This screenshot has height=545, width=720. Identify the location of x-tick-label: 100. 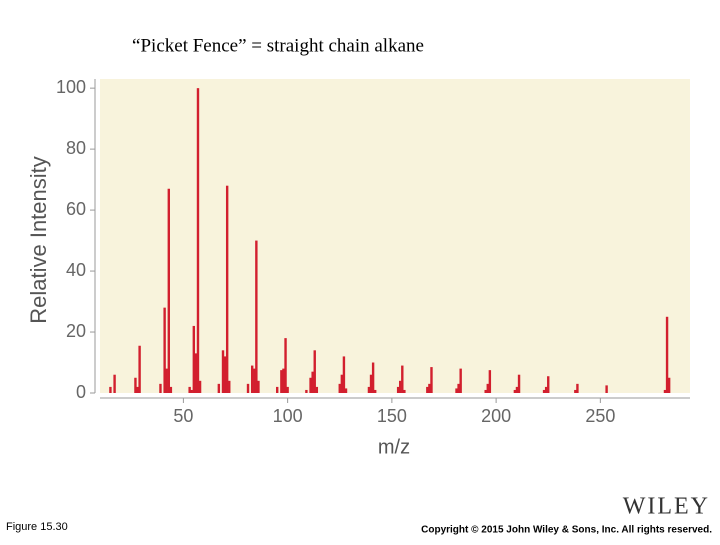
(288, 416).